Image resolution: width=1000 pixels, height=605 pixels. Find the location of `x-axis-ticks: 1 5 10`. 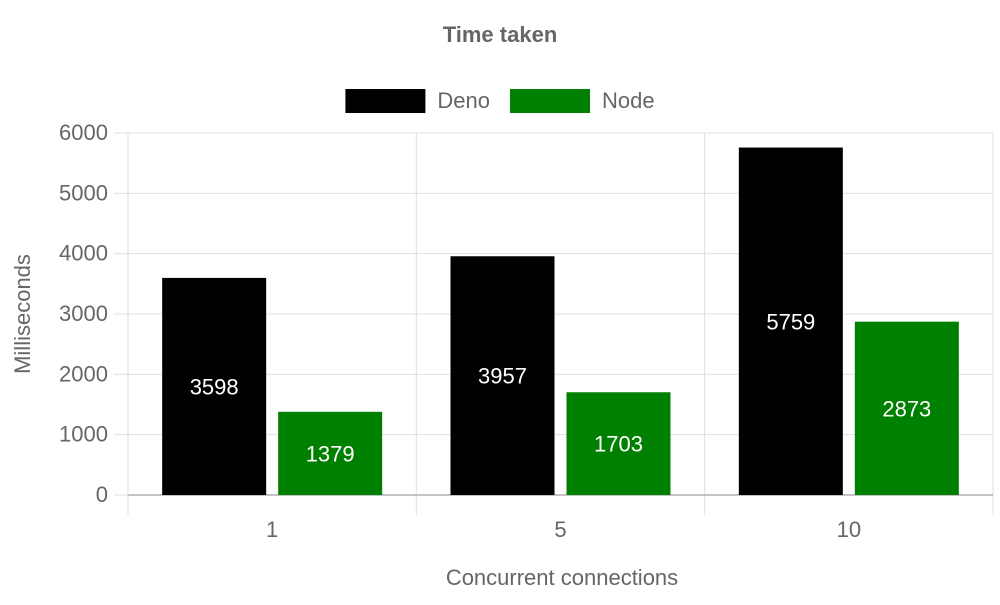

x-axis-ticks: 1 5 10 is located at coordinates (563, 529).